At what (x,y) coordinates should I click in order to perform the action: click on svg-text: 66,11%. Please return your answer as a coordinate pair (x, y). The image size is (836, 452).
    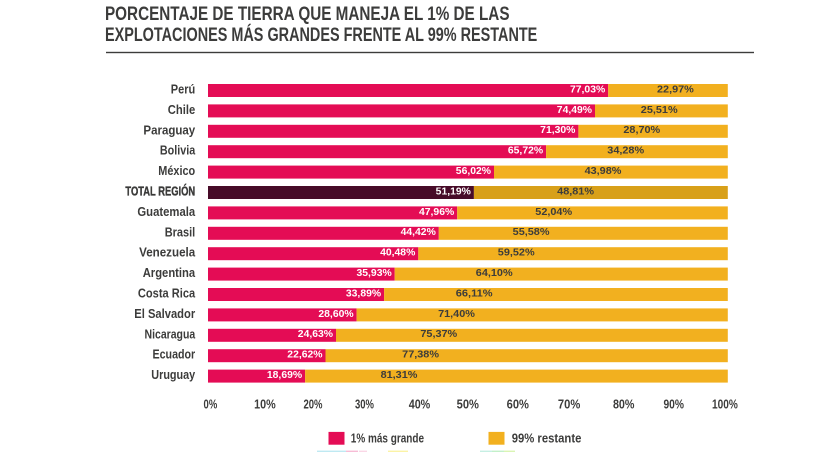
    Looking at the image, I should click on (474, 293).